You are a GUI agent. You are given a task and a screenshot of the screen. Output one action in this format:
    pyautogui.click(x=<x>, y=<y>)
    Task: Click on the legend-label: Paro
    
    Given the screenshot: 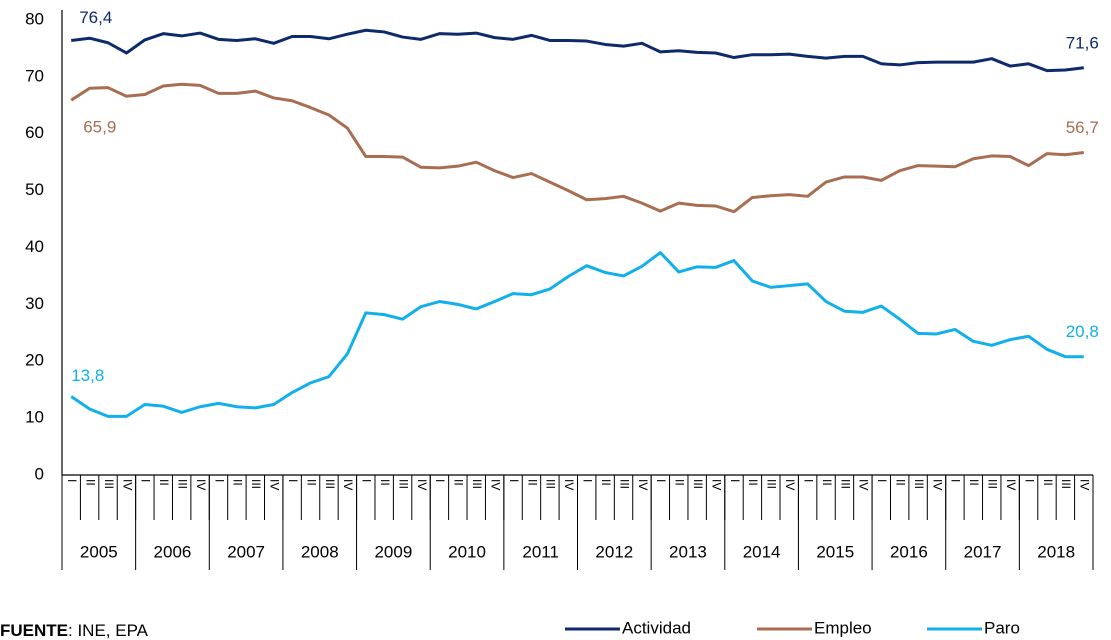 What is the action you would take?
    pyautogui.click(x=1002, y=627)
    